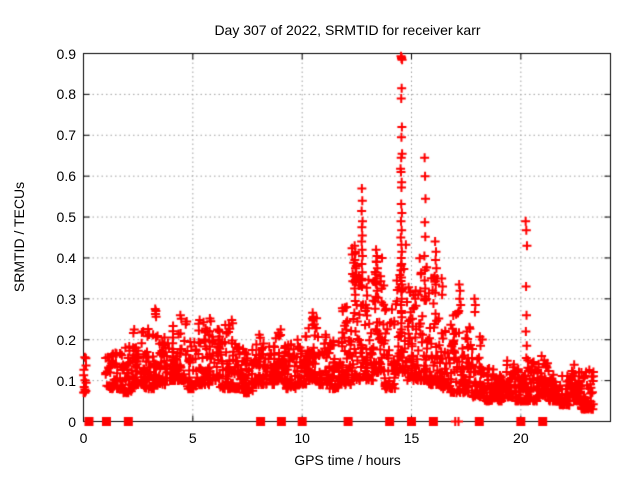 The image size is (640, 480). What do you see at coordinates (521, 438) in the screenshot?
I see `x-tick-label: 20` at bounding box center [521, 438].